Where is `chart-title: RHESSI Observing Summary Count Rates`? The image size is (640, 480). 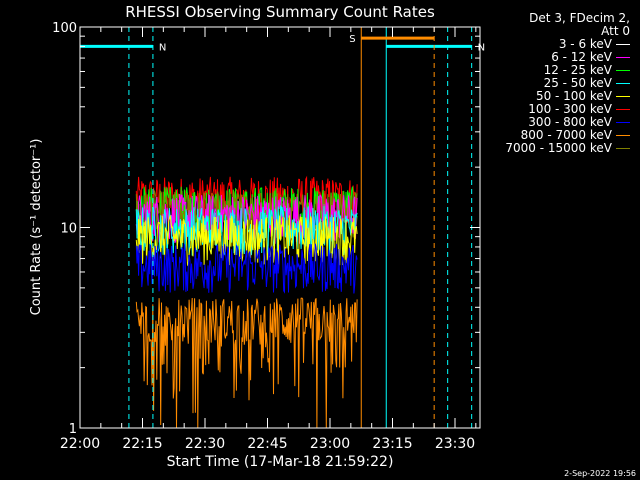
chart-title: RHESSI Observing Summary Count Rates is located at coordinates (280, 12).